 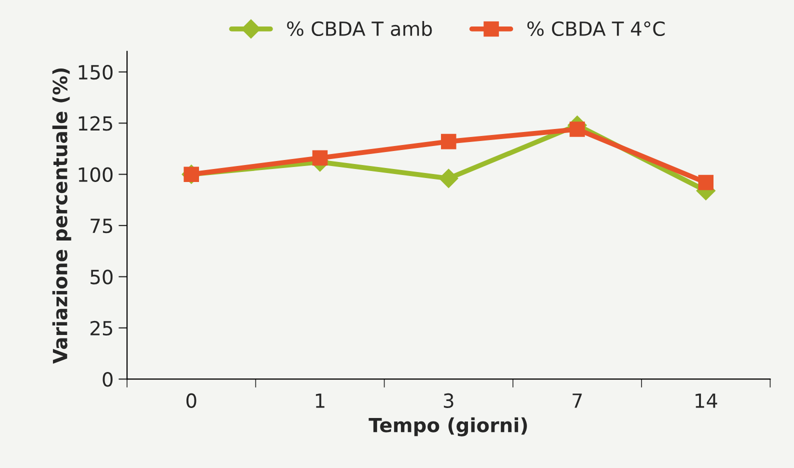 What do you see at coordinates (447, 426) in the screenshot?
I see `x-axis-title: Tempo (giorni)` at bounding box center [447, 426].